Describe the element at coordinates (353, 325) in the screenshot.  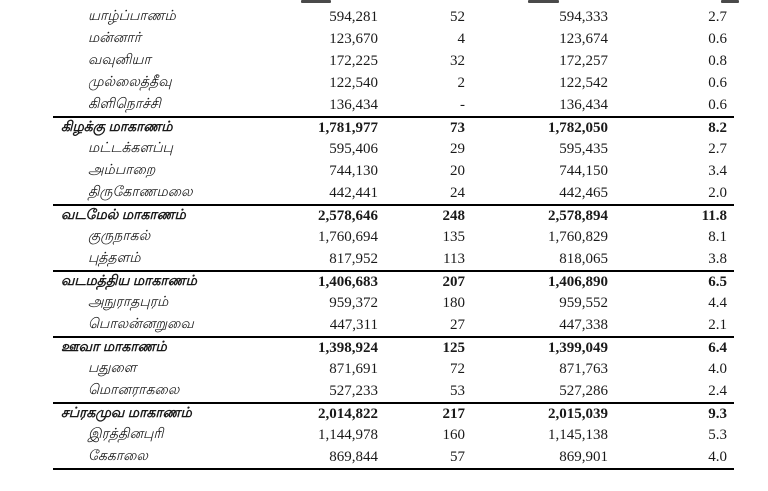
I see `count-primary-cell: 447,311` at that location.